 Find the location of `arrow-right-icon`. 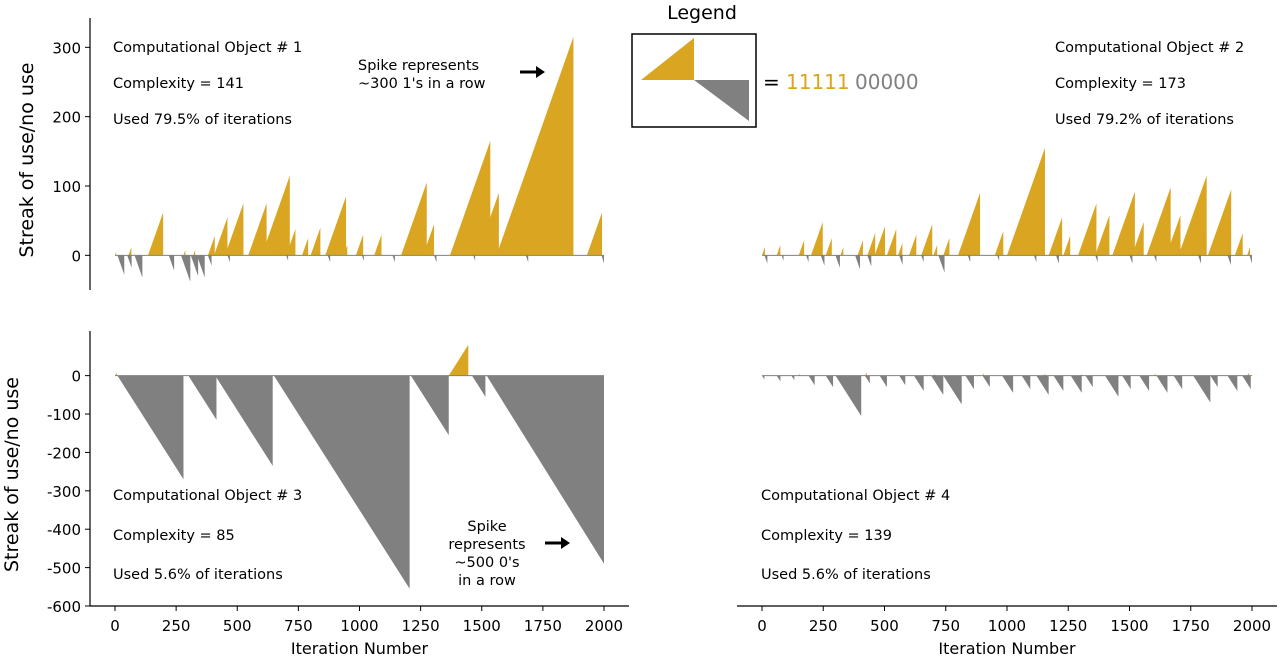

arrow-right-icon is located at coordinates (557, 543).